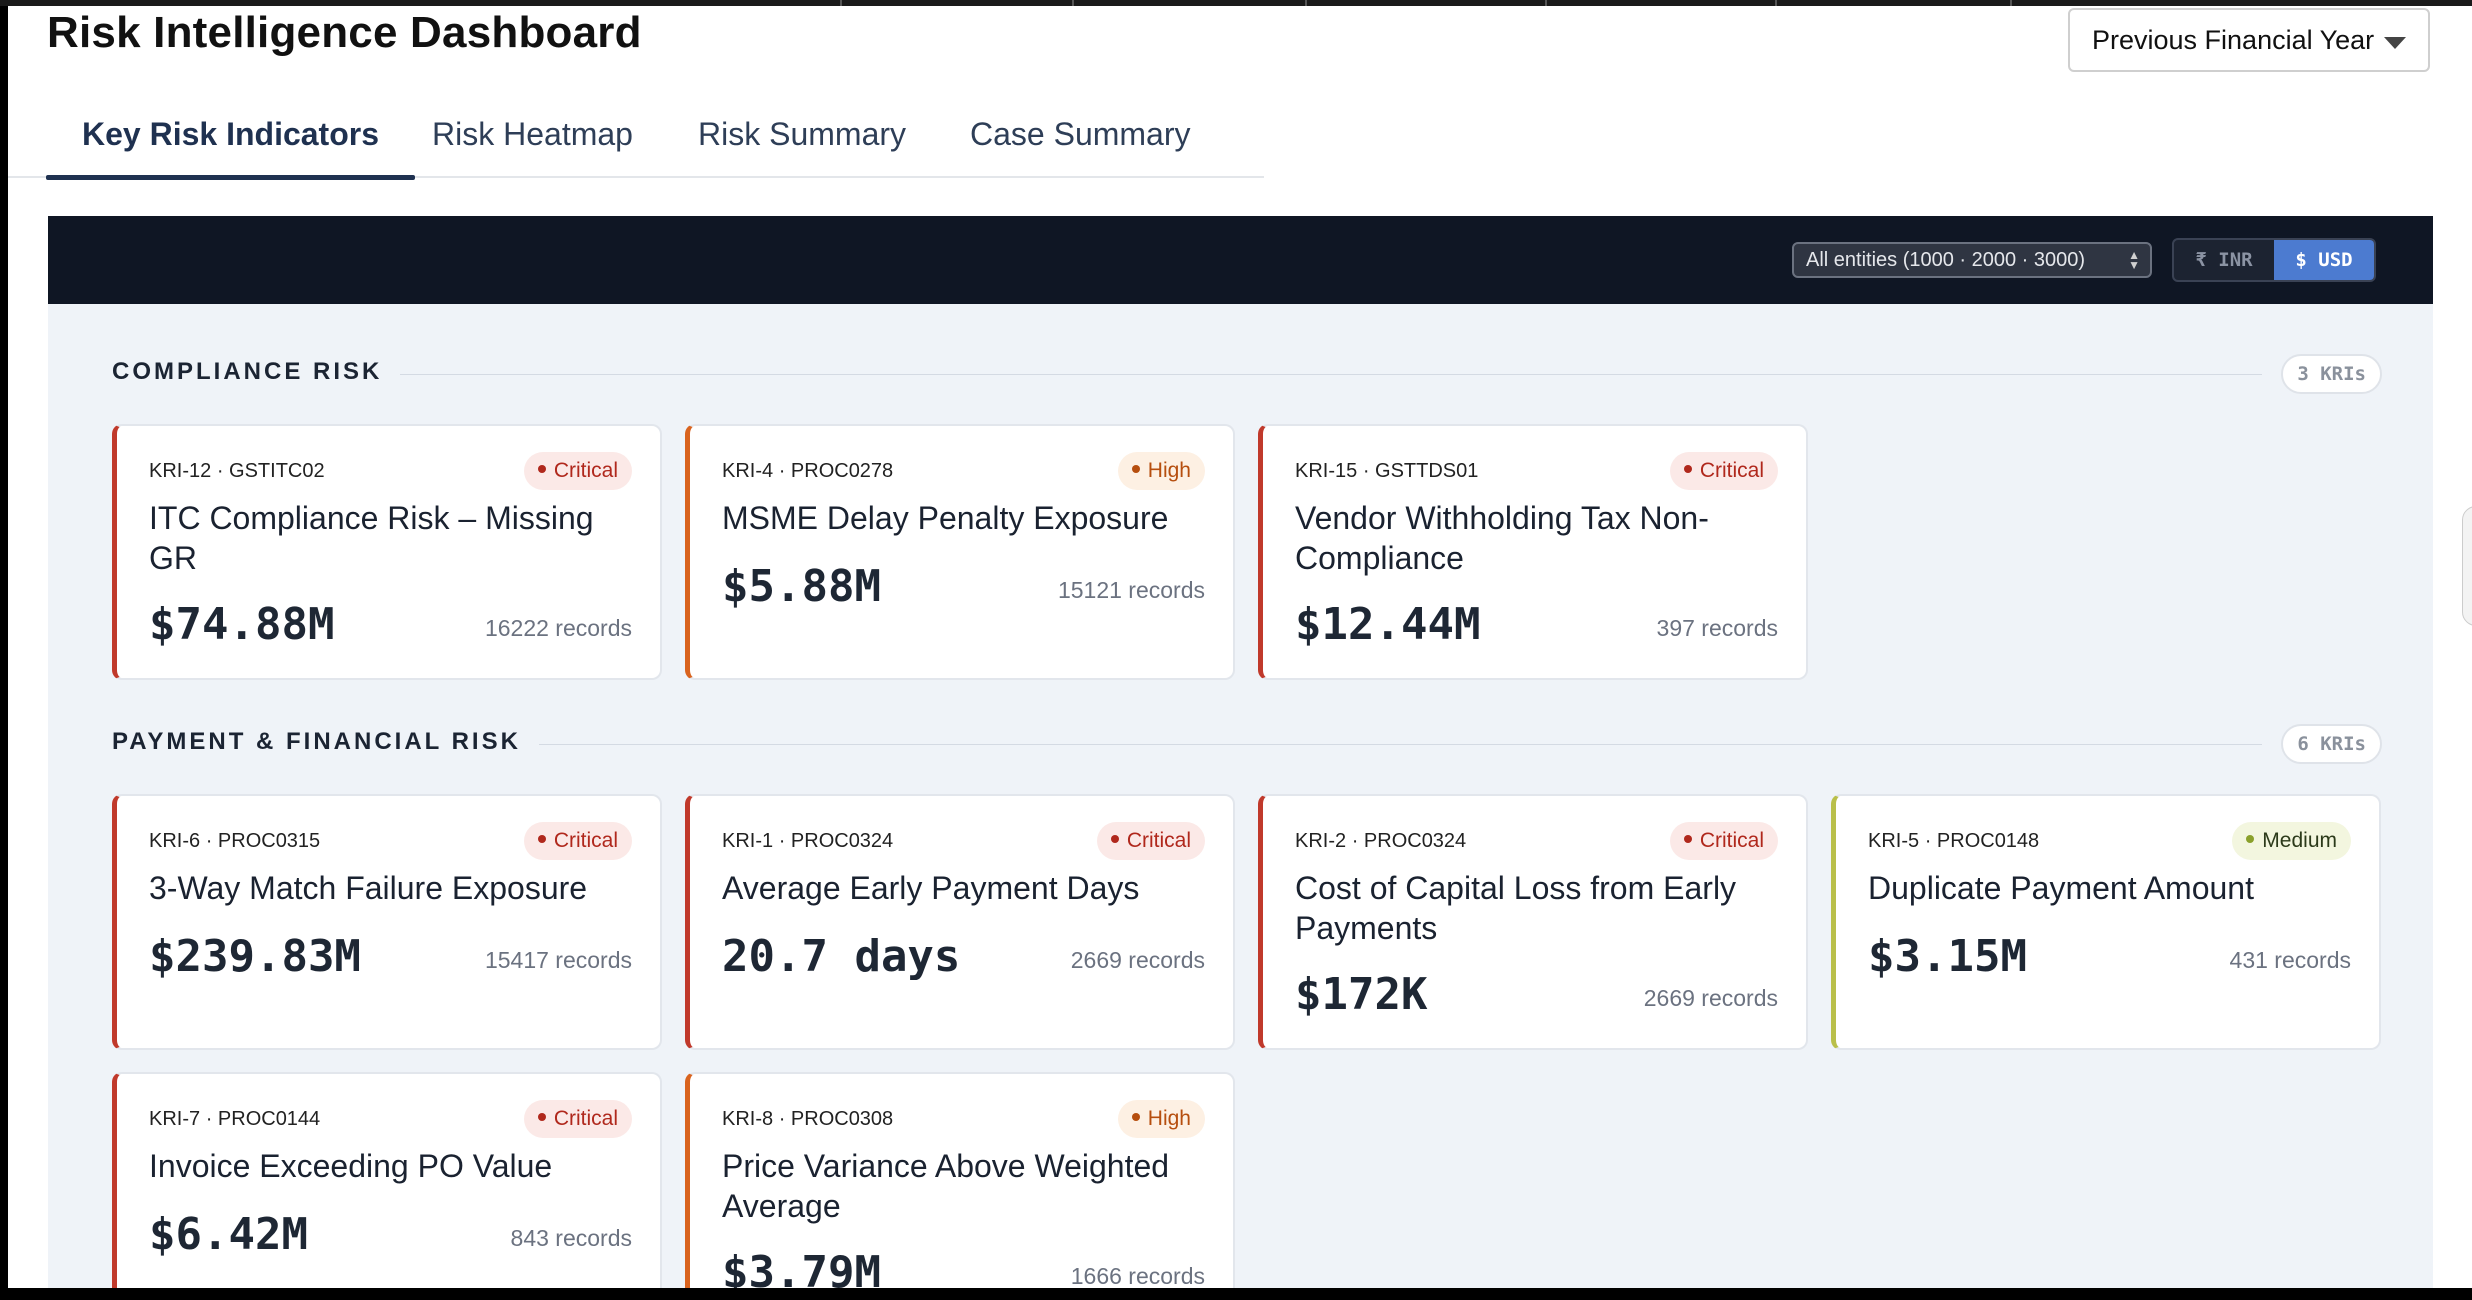 Image resolution: width=2472 pixels, height=1300 pixels. I want to click on kri-title: Average Early Payment Days, so click(931, 888).